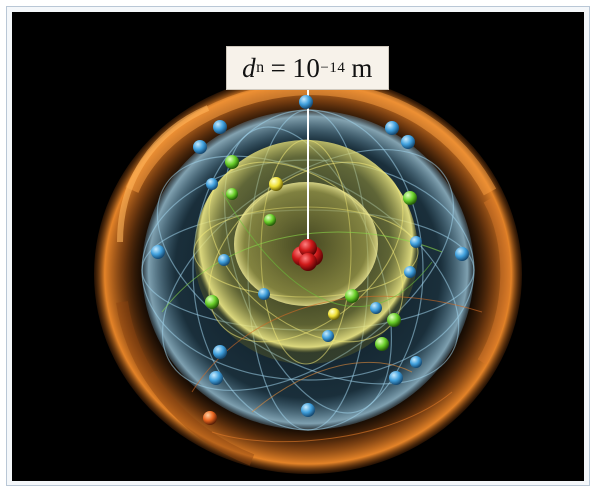  I want to click on label-unit: m, so click(362, 67).